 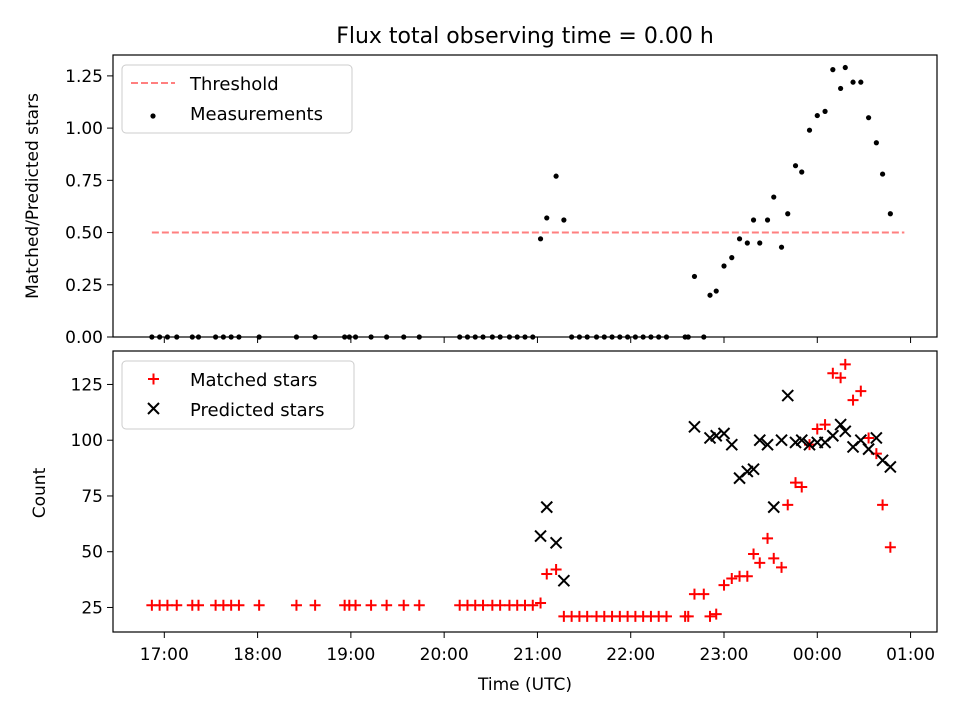 What do you see at coordinates (537, 655) in the screenshot?
I see `x-tick-label: 21:00` at bounding box center [537, 655].